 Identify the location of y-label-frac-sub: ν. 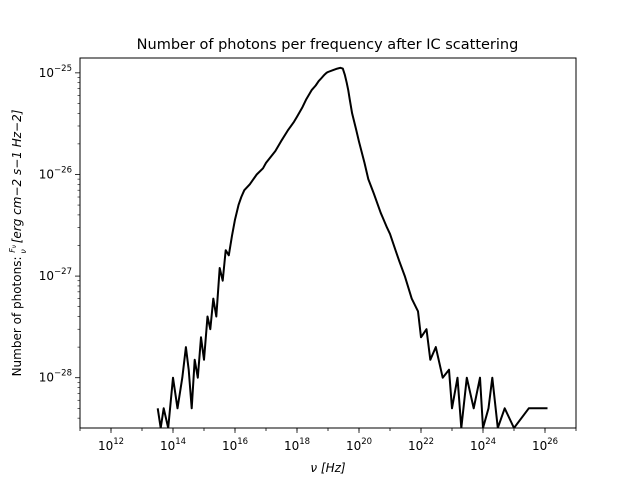
(14, 246).